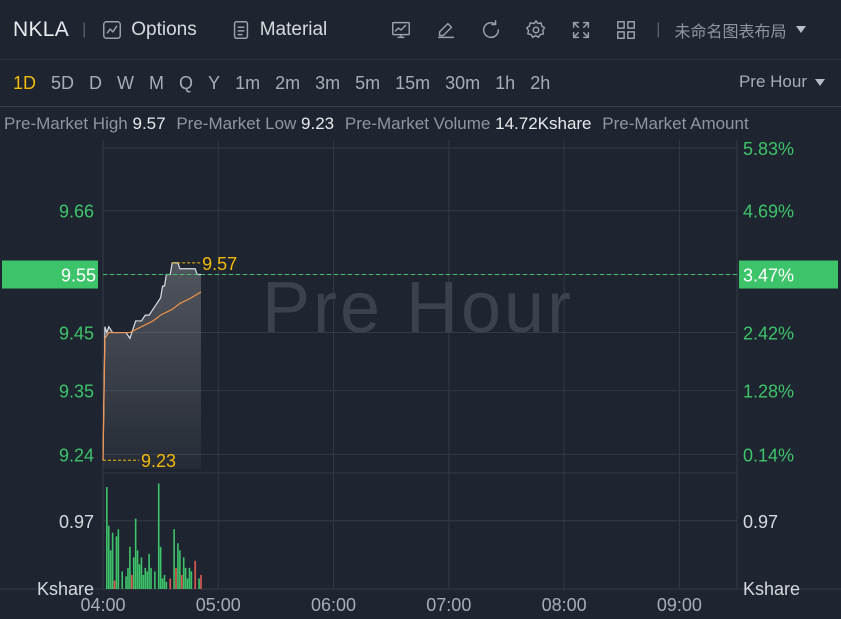 The width and height of the screenshot is (841, 619). What do you see at coordinates (76, 334) in the screenshot?
I see `y-tick-label: 9.45` at bounding box center [76, 334].